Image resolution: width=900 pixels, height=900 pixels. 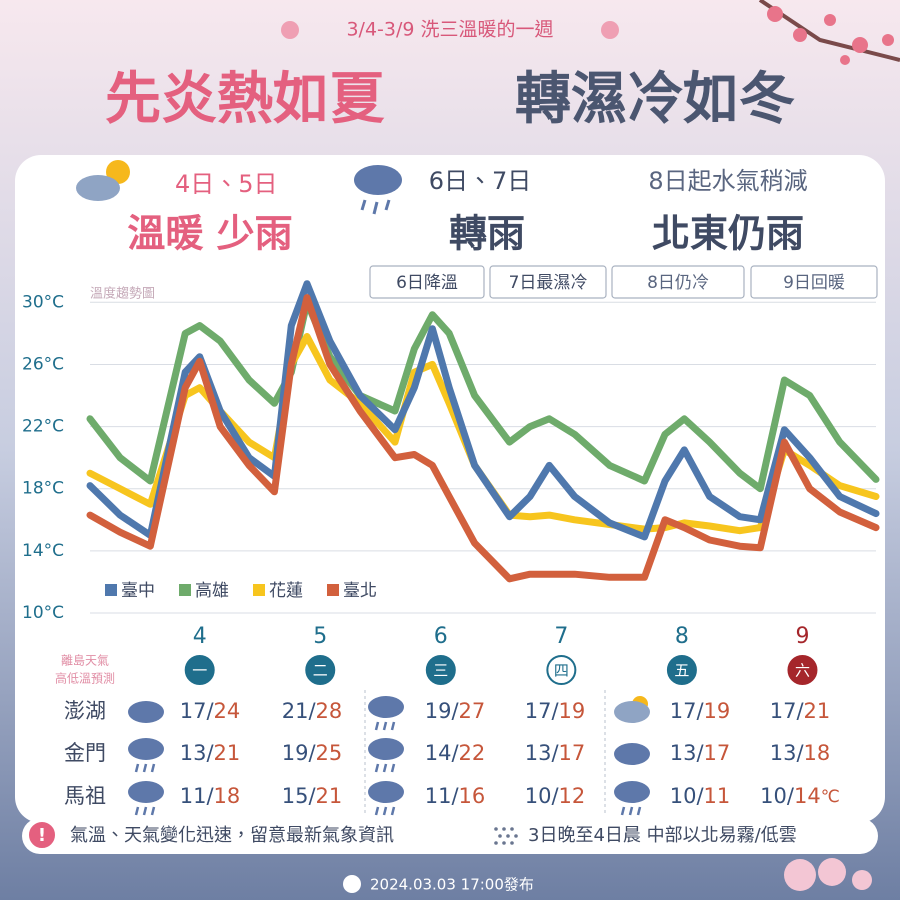 I want to click on temp-range: 19/27, so click(x=455, y=711).